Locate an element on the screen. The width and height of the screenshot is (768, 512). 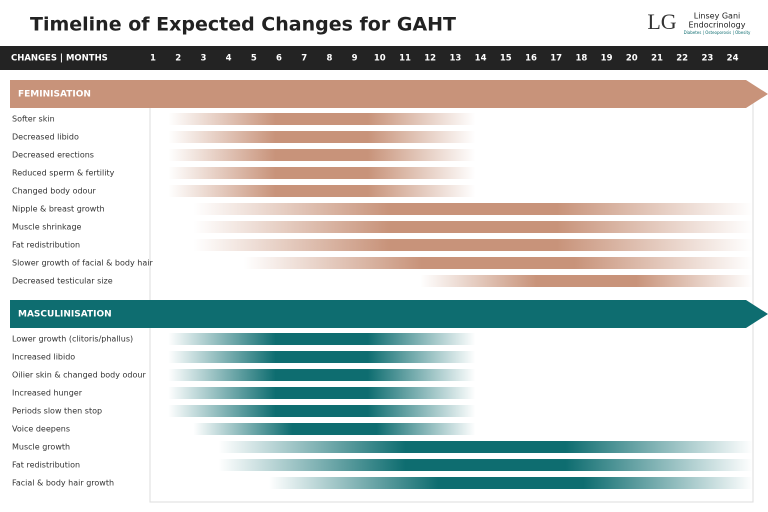
header-bar is located at coordinates (384, 58).